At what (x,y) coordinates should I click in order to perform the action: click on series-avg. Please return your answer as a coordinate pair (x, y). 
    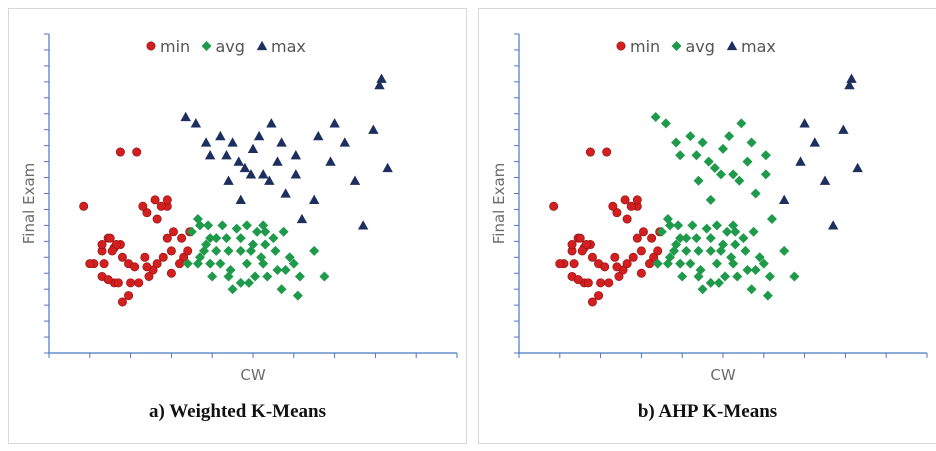
    Looking at the image, I should click on (725, 206).